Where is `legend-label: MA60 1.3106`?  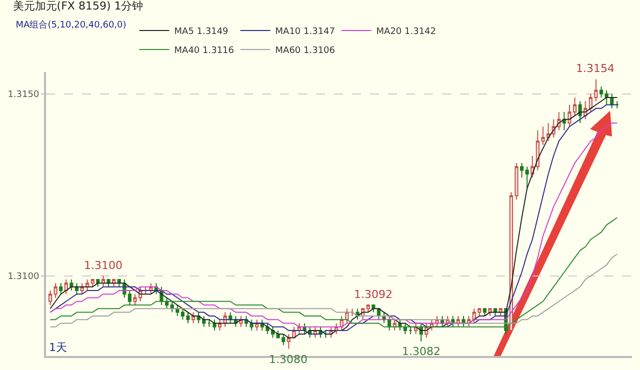 legend-label: MA60 1.3106 is located at coordinates (305, 51).